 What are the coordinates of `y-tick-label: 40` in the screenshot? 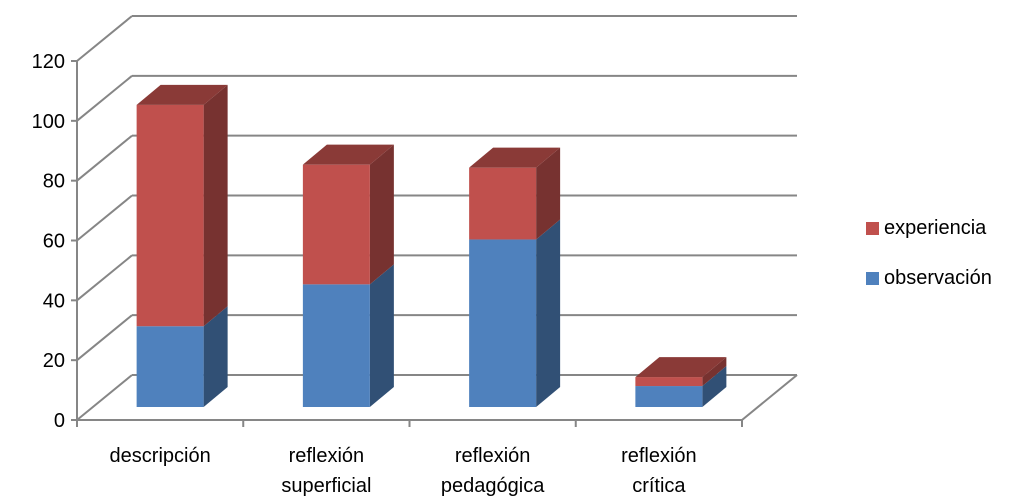 It's located at (54, 301).